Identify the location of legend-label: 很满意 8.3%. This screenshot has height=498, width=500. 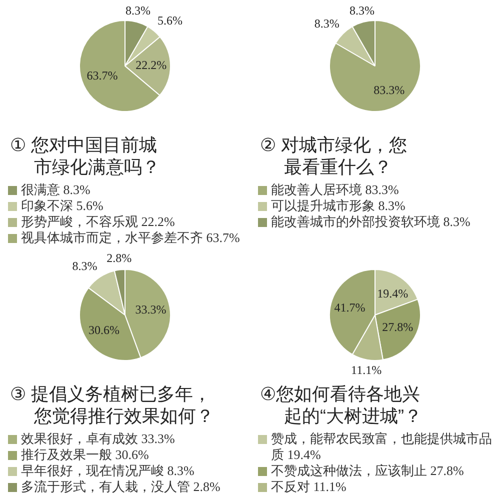
(55, 190).